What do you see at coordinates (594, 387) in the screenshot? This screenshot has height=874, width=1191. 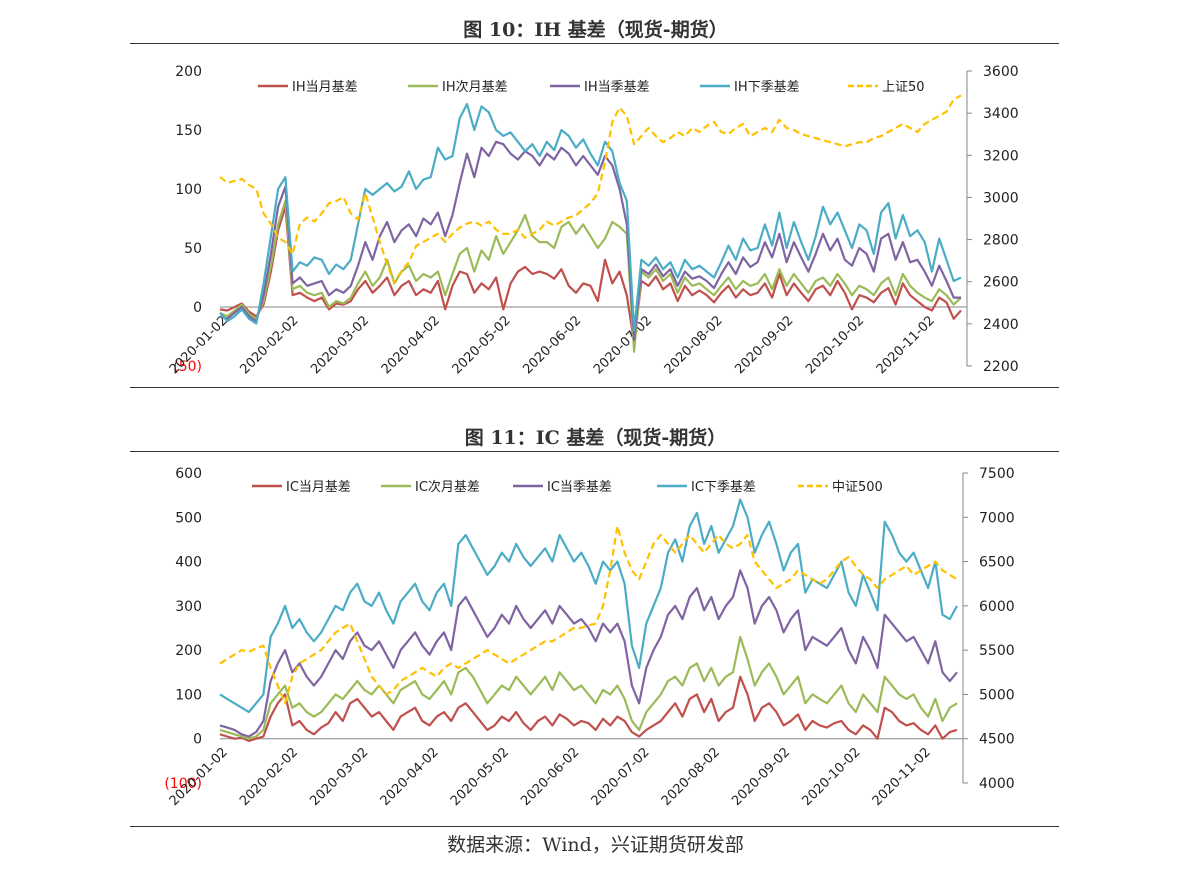 I see `chart-1-bottom-rule` at bounding box center [594, 387].